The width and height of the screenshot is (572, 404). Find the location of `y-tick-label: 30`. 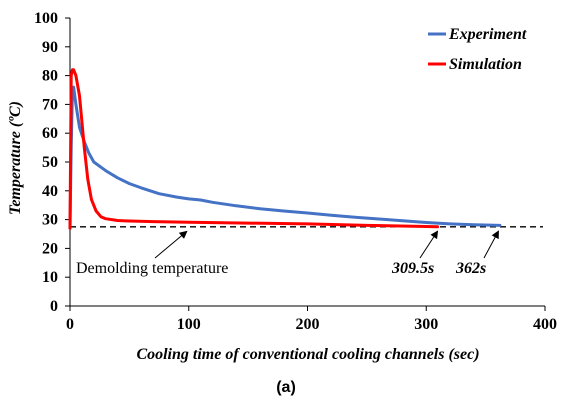

y-tick-label: 30 is located at coordinates (50, 220).